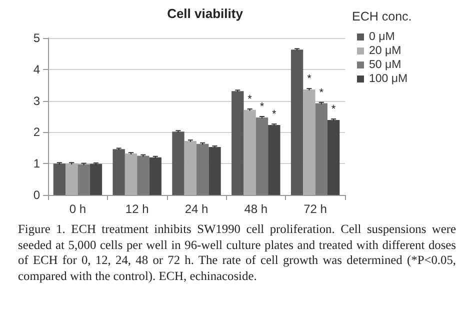 The image size is (467, 319). I want to click on x-tick-label: 72 h, so click(315, 209).